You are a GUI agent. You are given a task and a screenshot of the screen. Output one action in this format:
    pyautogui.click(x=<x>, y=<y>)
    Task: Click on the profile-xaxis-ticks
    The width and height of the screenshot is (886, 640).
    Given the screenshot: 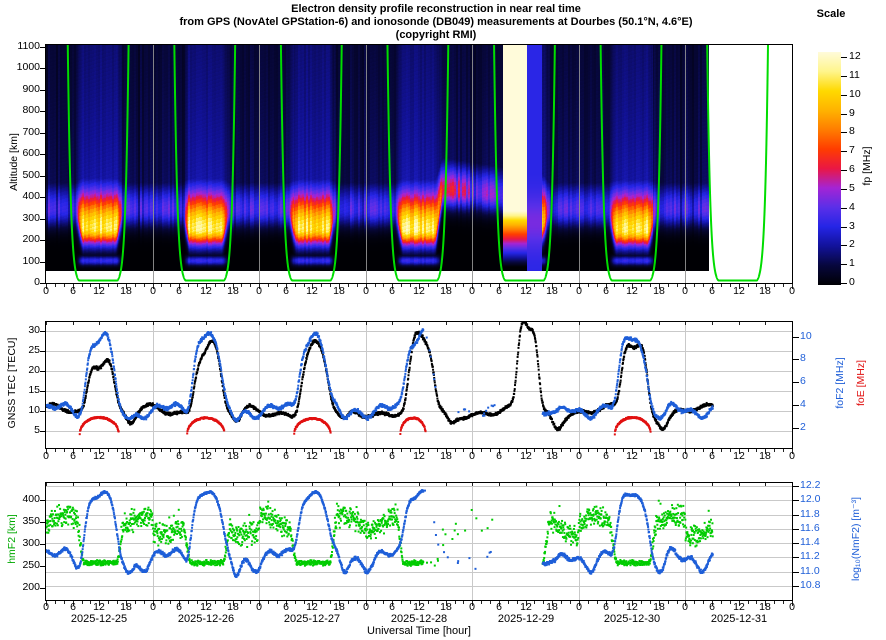 What is the action you would take?
    pyautogui.click(x=419, y=287)
    